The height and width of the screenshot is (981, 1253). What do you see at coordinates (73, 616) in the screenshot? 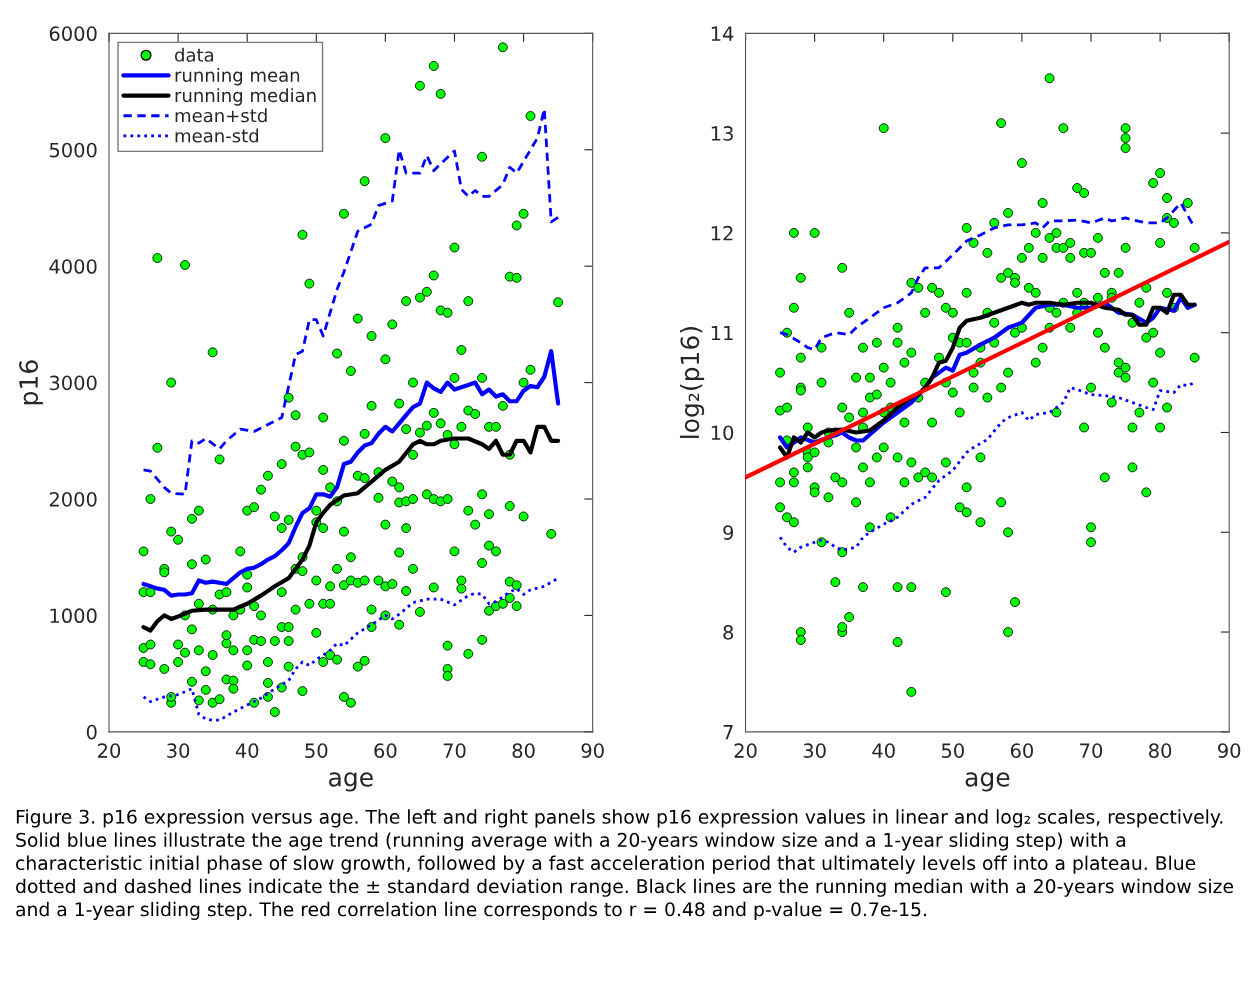
I see `y-tick-label: 1000` at bounding box center [73, 616].